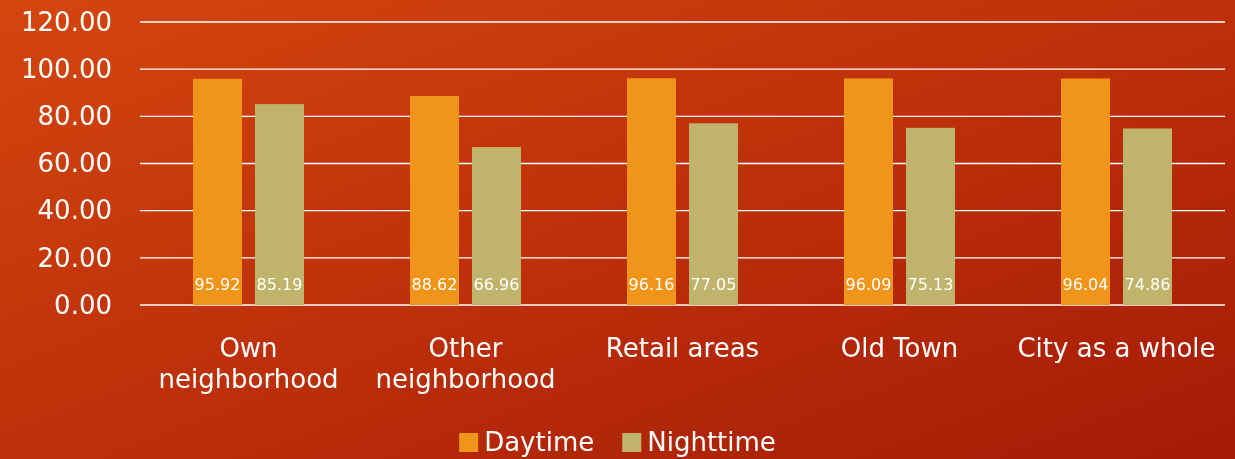 The width and height of the screenshot is (1235, 459). What do you see at coordinates (899, 348) in the screenshot?
I see `x-tick-label: Old Town` at bounding box center [899, 348].